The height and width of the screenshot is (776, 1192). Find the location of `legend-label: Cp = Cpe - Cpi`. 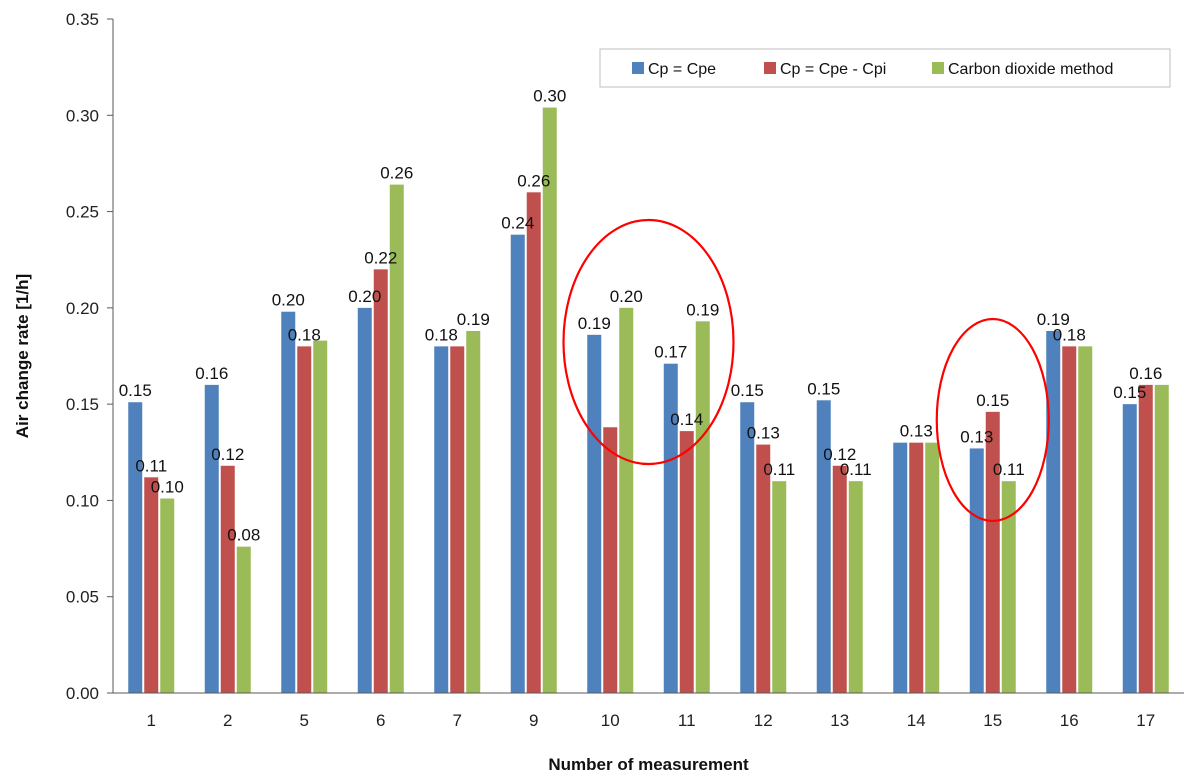

legend-label: Cp = Cpe - Cpi is located at coordinates (833, 69).